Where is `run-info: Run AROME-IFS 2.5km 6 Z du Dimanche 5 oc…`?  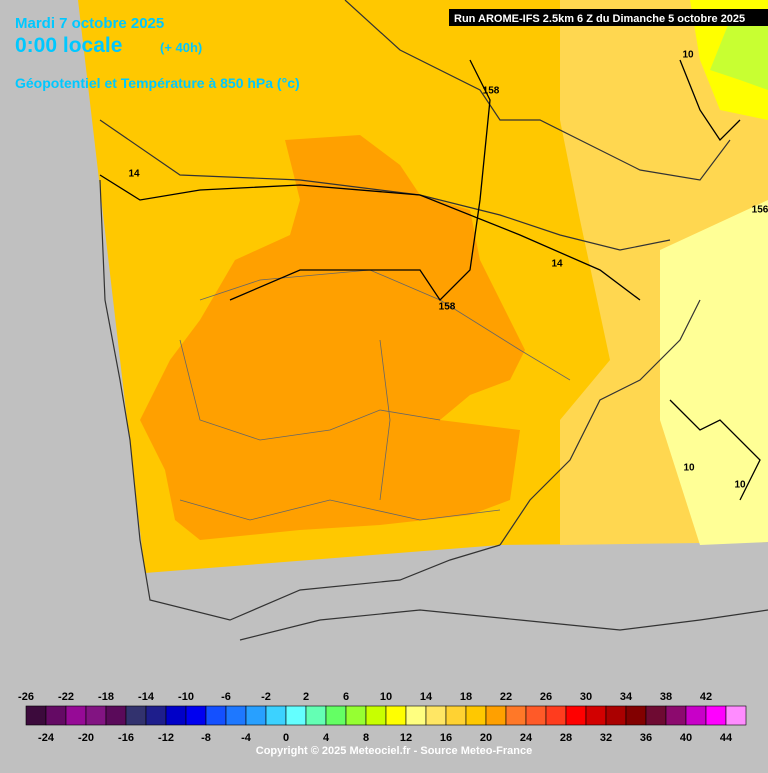 run-info: Run AROME-IFS 2.5km 6 Z du Dimanche 5 oc… is located at coordinates (599, 19).